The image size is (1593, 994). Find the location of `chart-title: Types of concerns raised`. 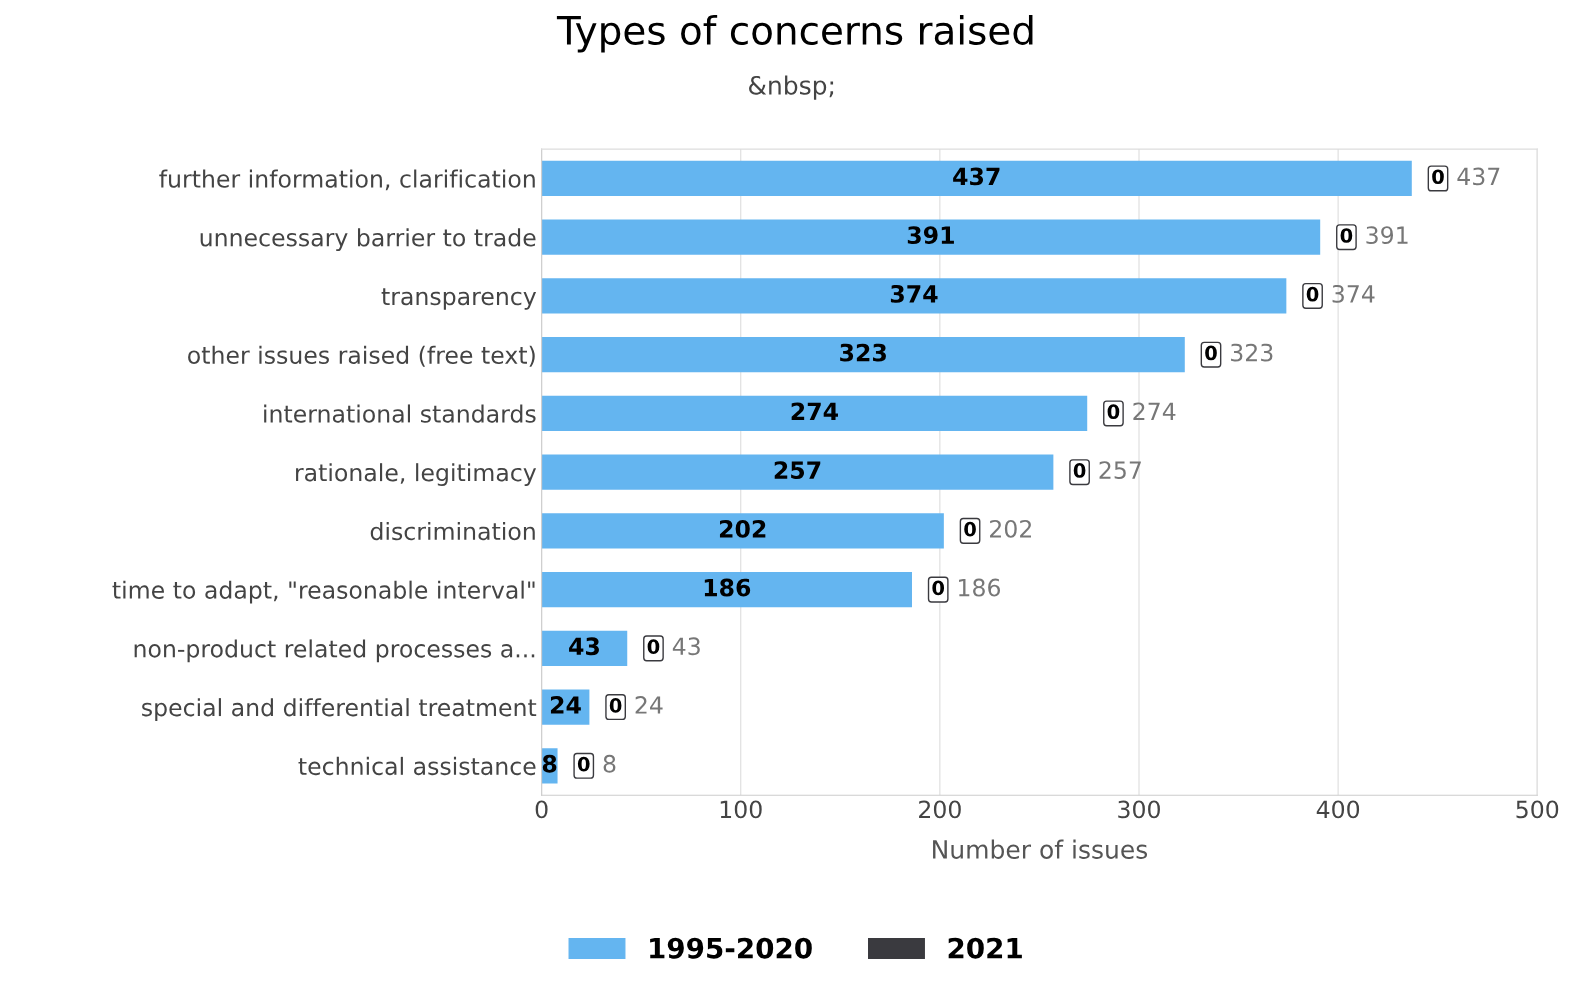

chart-title: Types of concerns raised is located at coordinates (794, 33).